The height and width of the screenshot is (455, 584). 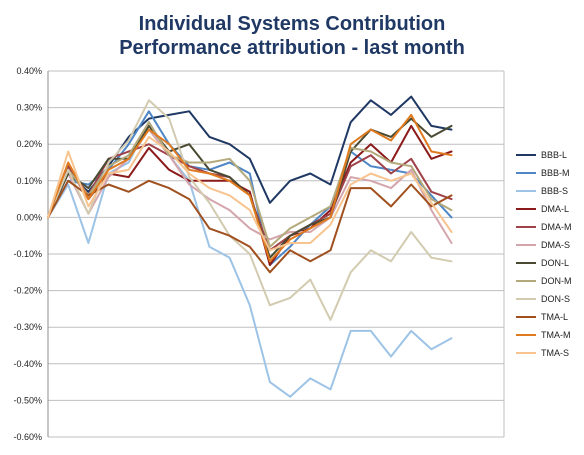 I want to click on legend-label-tma-s: TMA-S, so click(x=555, y=353).